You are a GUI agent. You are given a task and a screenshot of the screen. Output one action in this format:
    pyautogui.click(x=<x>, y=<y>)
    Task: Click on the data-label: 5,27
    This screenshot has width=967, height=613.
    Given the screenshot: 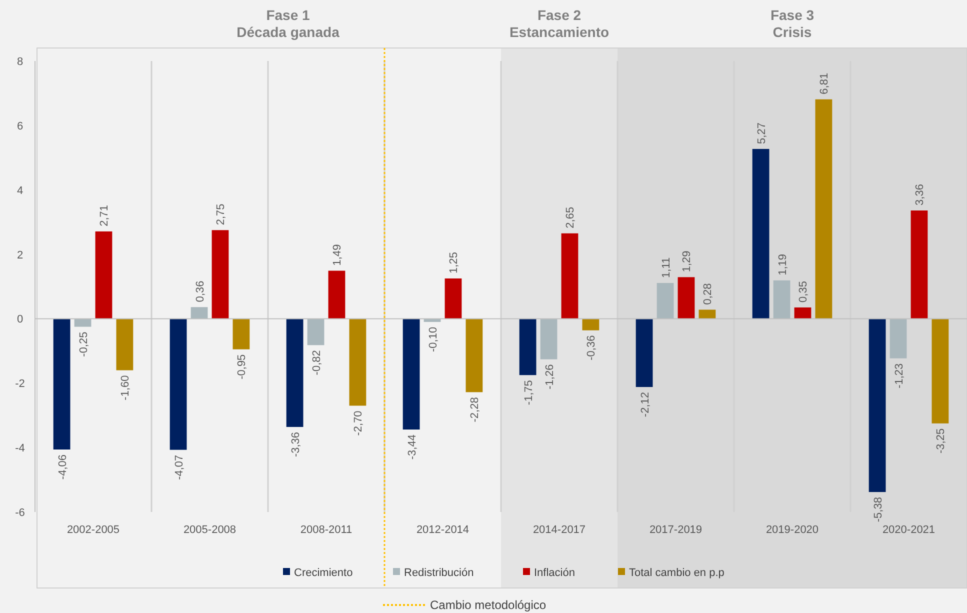 What is the action you would take?
    pyautogui.click(x=762, y=133)
    